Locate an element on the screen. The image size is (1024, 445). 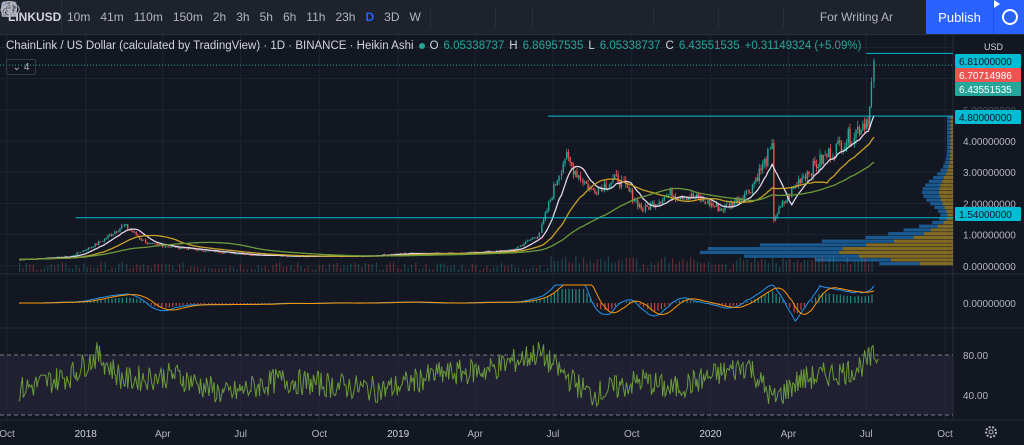
interval-110m: 110m is located at coordinates (148, 17).